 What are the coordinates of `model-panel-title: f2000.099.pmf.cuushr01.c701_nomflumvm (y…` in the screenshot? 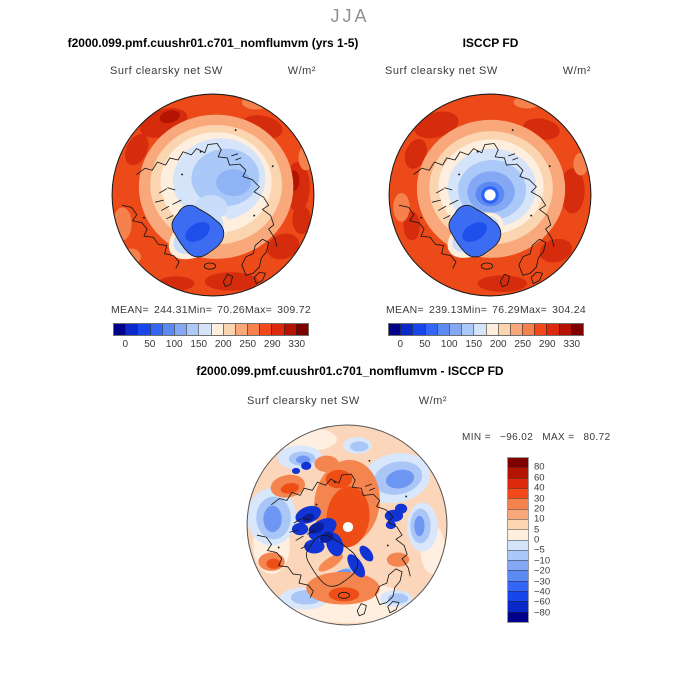 It's located at (213, 43).